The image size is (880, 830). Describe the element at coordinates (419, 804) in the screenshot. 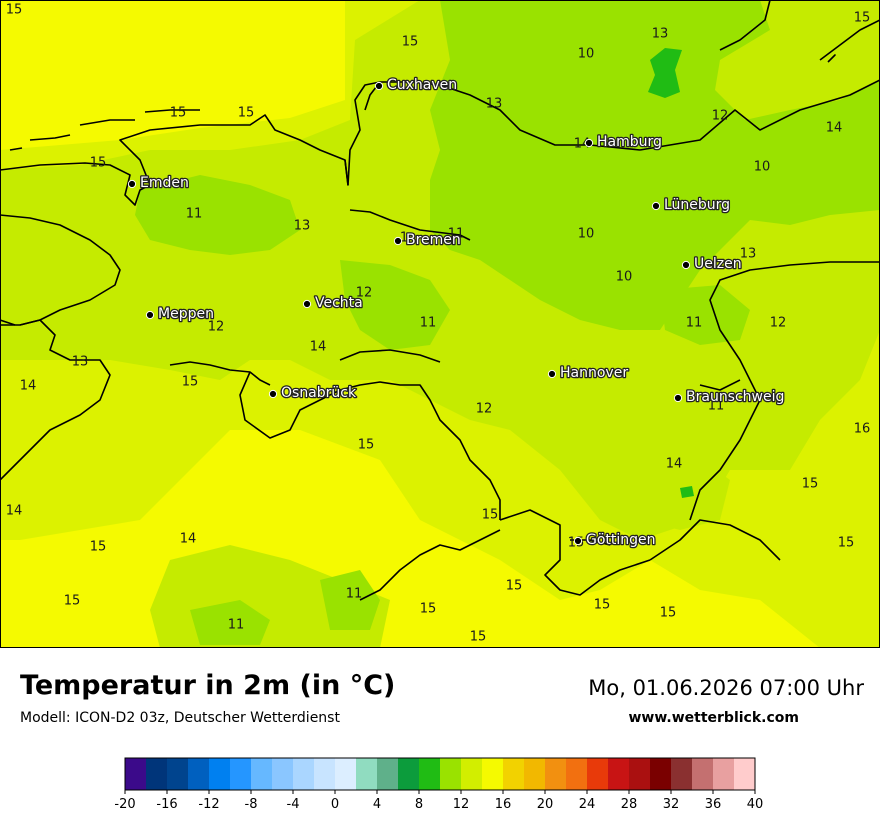

I see `colorbar-tick-label: 8` at that location.